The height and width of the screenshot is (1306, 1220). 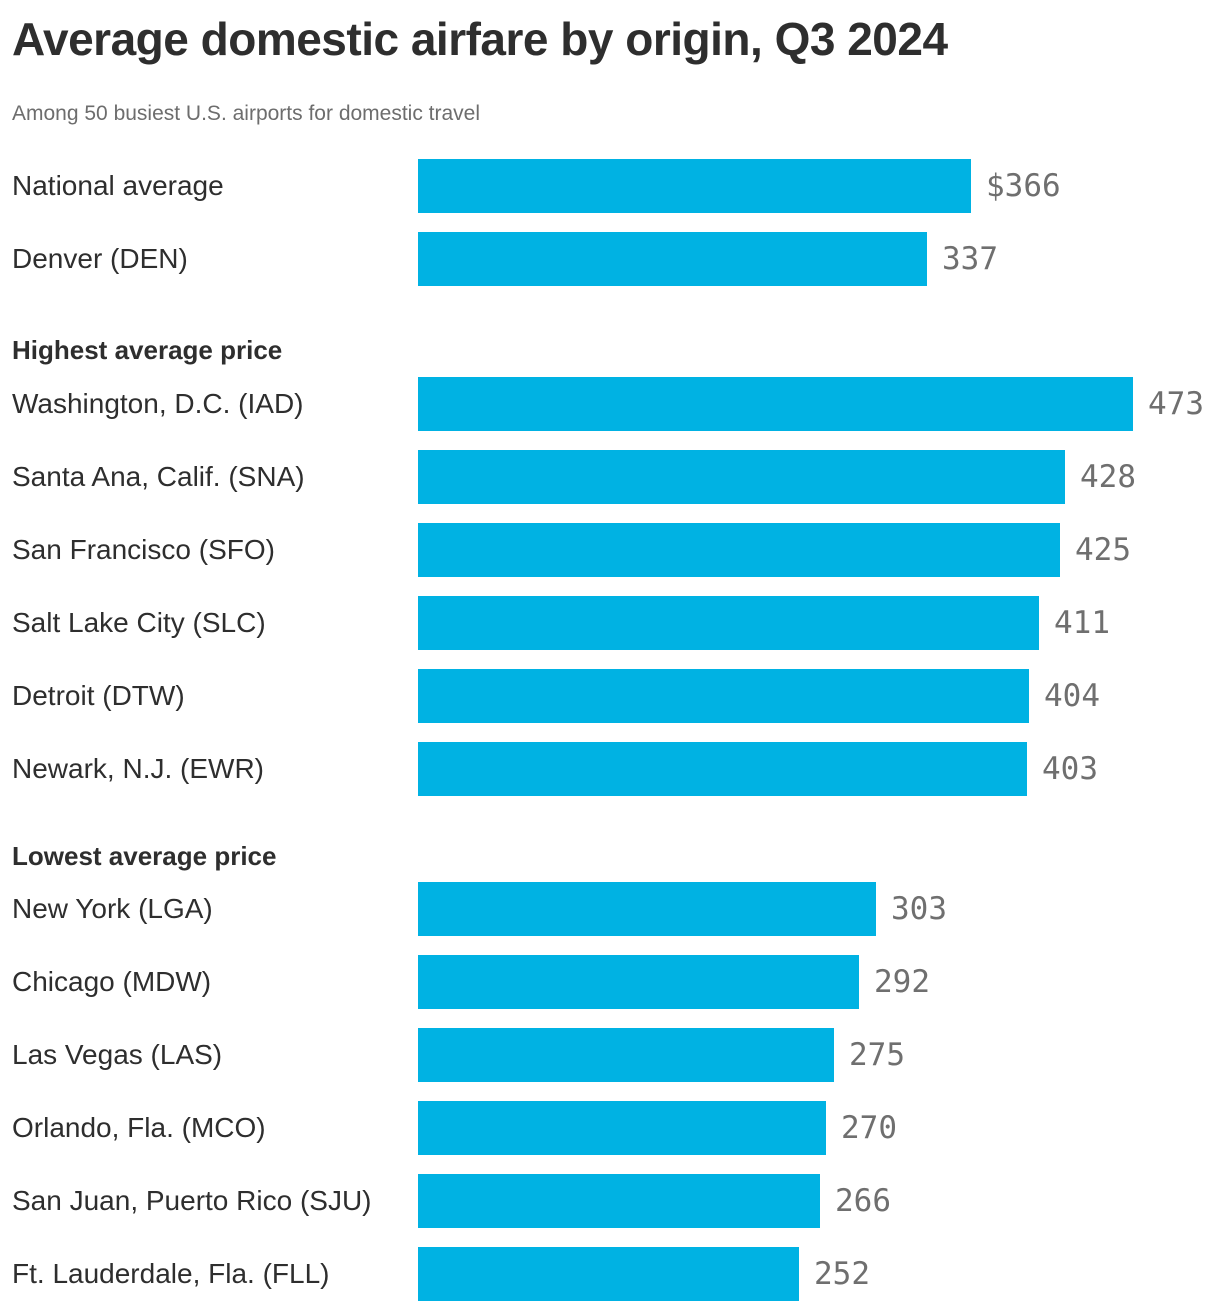 I want to click on value-label: 303, so click(x=919, y=909).